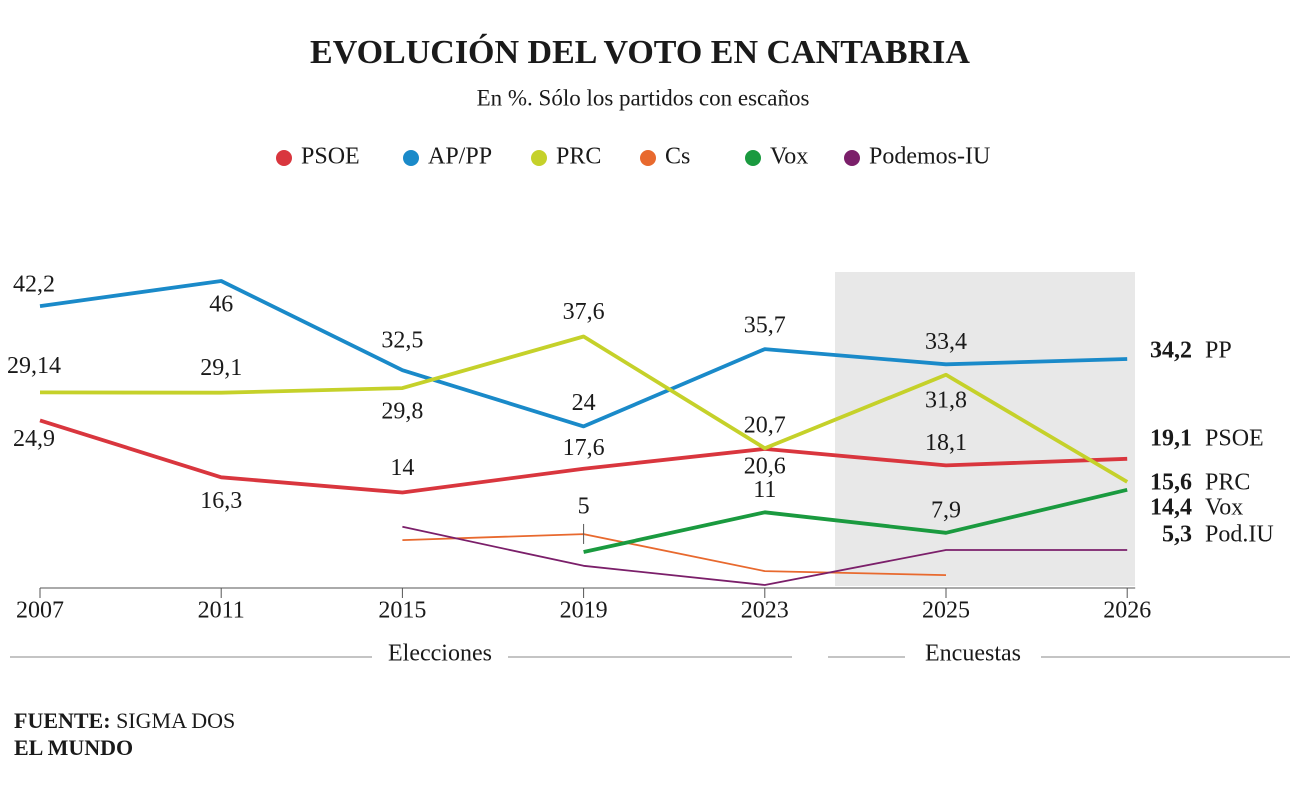 This screenshot has width=1292, height=793. What do you see at coordinates (402, 468) in the screenshot?
I see `value-label: 14` at bounding box center [402, 468].